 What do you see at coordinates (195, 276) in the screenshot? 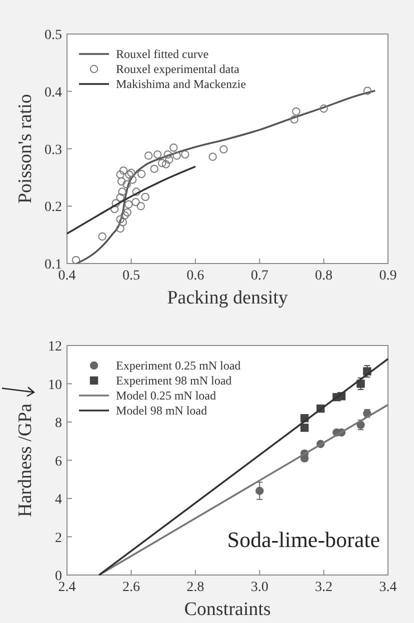
I see `x-tick-label: 0.6` at bounding box center [195, 276].